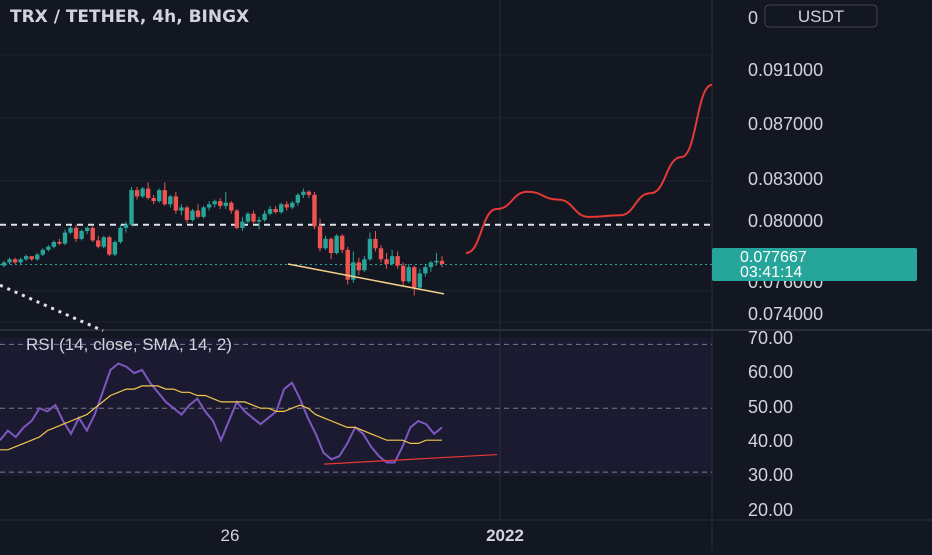  What do you see at coordinates (129, 17) in the screenshot?
I see `chart-title: TRX / TETHER, 4h, BINGX` at bounding box center [129, 17].